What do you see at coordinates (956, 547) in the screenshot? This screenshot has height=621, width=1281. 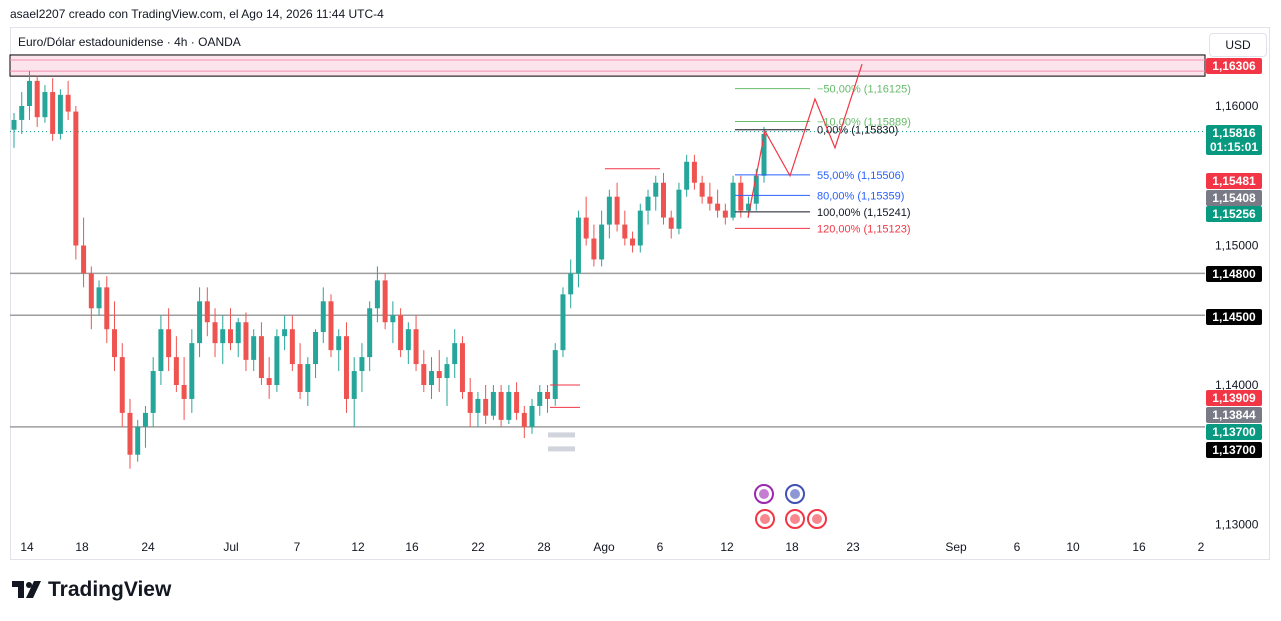 I see `time-tick-label: Sep` at bounding box center [956, 547].